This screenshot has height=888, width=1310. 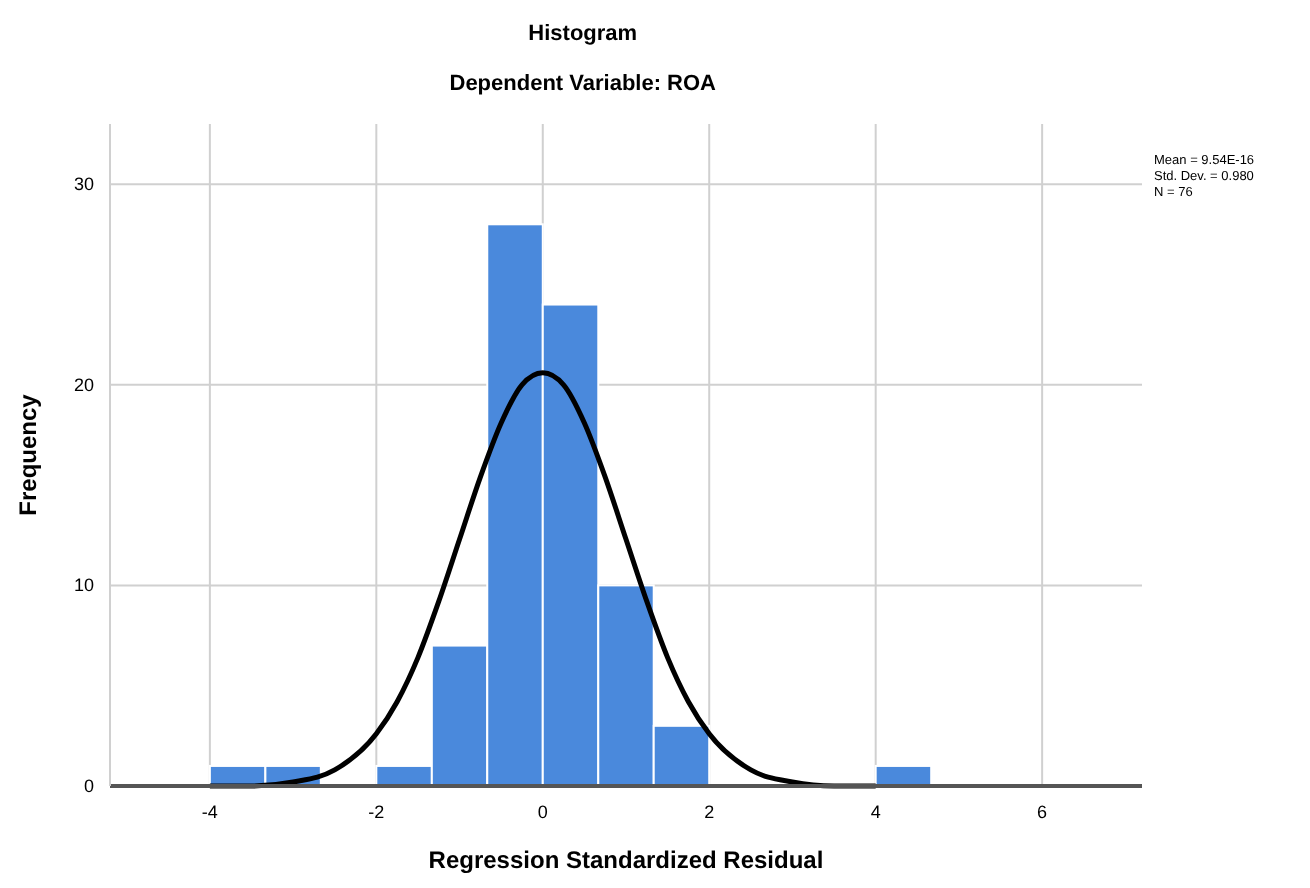 What do you see at coordinates (626, 860) in the screenshot?
I see `x-axis-title: Regression Standardized Residual` at bounding box center [626, 860].